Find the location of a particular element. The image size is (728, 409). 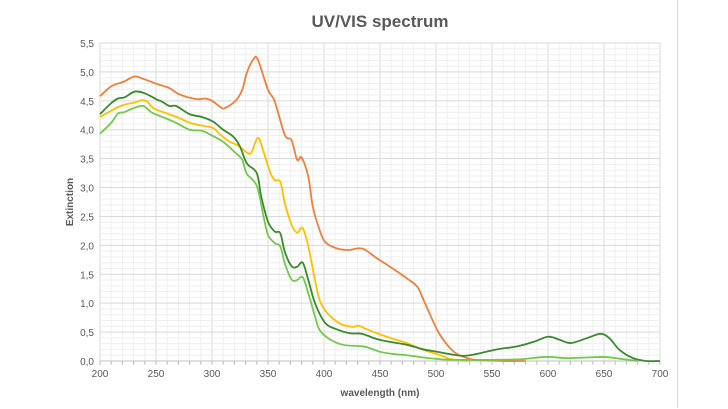

x-tick-label: 600 is located at coordinates (548, 374).